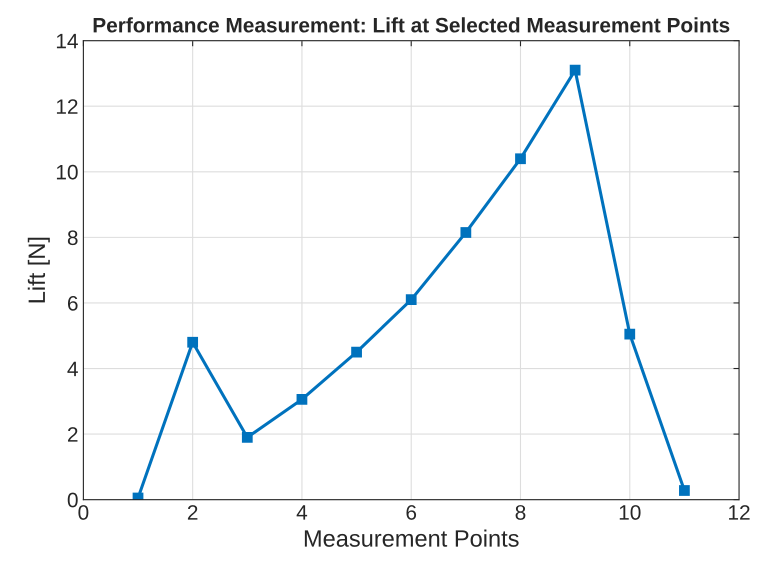 Image resolution: width=758 pixels, height=581 pixels. Describe the element at coordinates (411, 538) in the screenshot. I see `x-axis-title: Measurement Points` at that location.